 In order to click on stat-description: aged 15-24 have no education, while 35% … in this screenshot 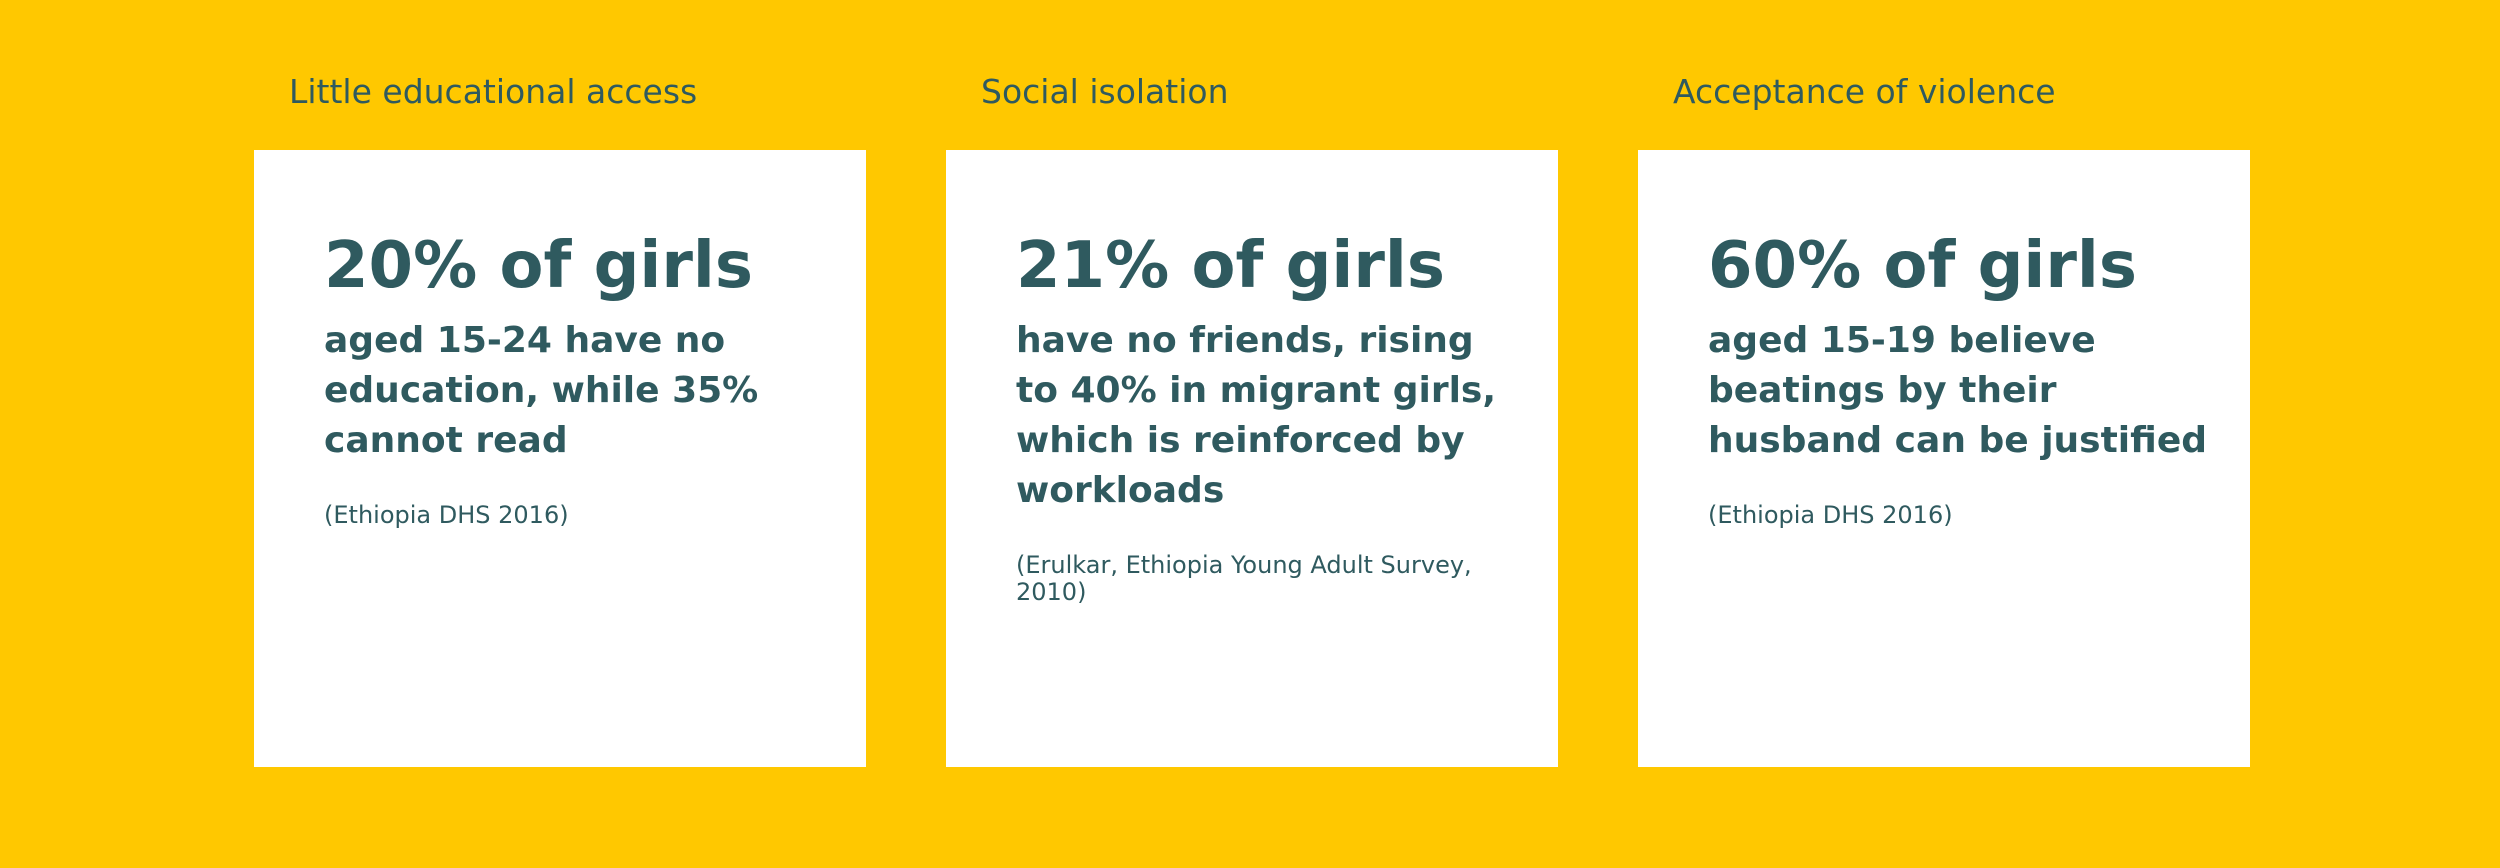, I will do `click(541, 390)`.